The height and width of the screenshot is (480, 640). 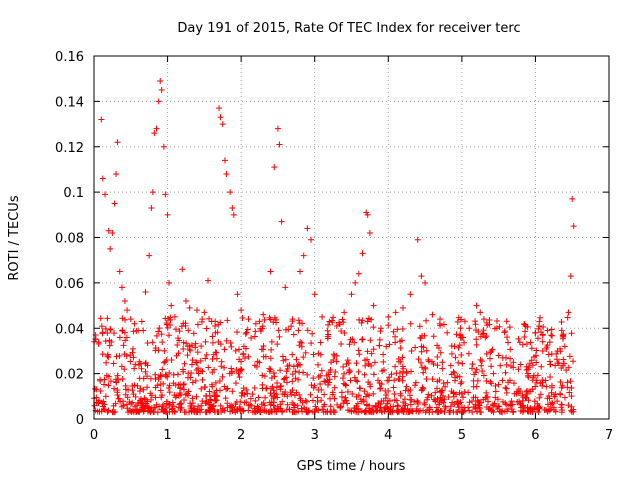 What do you see at coordinates (14, 237) in the screenshot?
I see `y-axis-title: ROTI / TECUs` at bounding box center [14, 237].